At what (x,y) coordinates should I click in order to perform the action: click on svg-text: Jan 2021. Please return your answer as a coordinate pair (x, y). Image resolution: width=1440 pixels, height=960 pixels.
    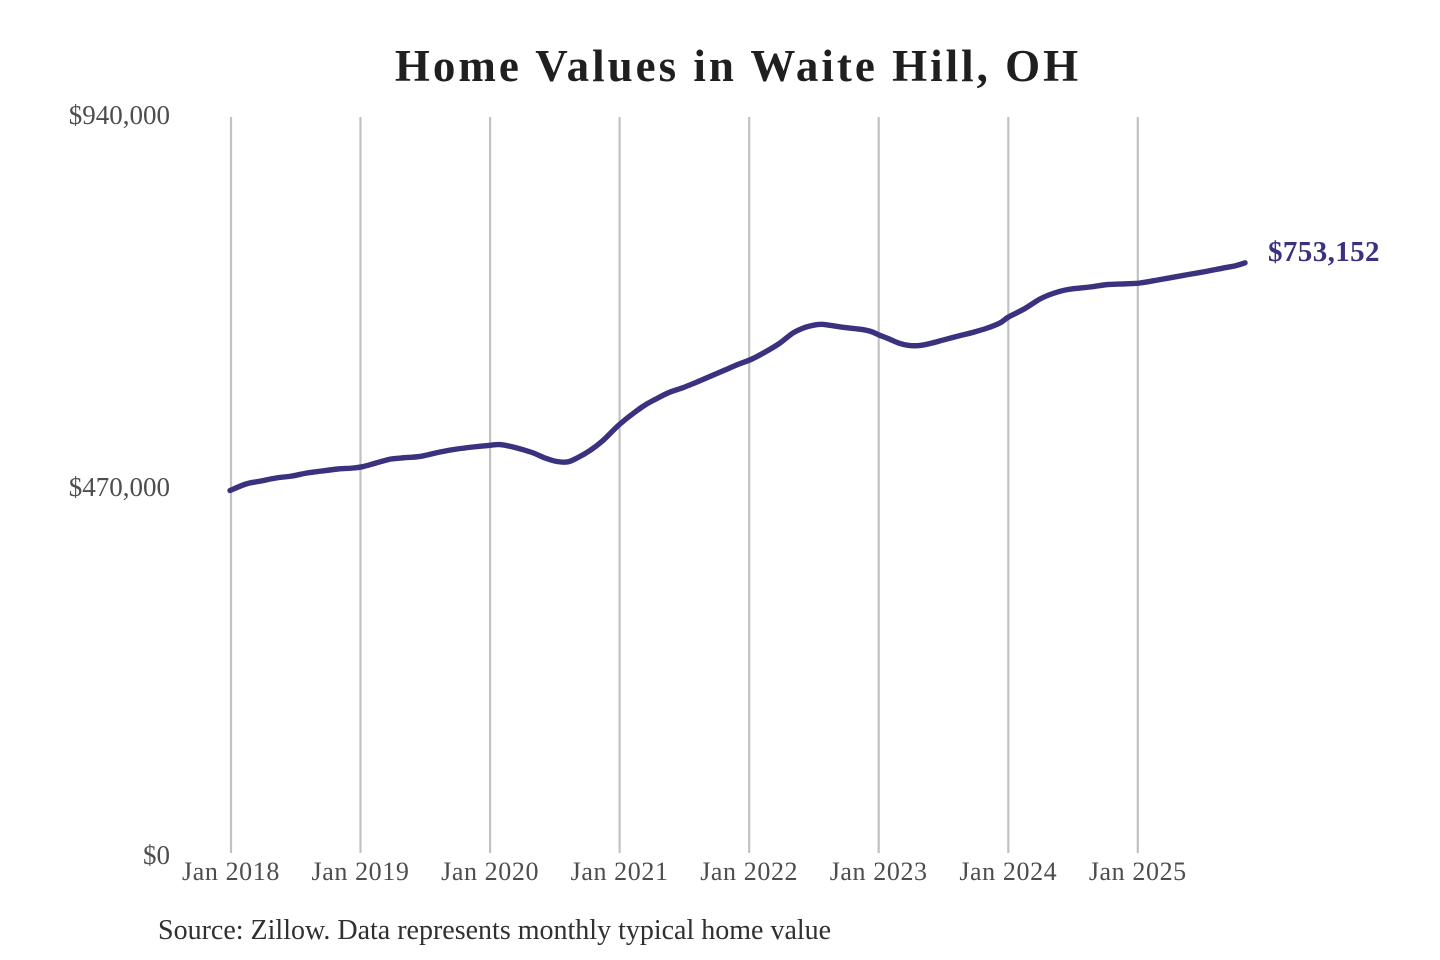
    Looking at the image, I should click on (620, 871).